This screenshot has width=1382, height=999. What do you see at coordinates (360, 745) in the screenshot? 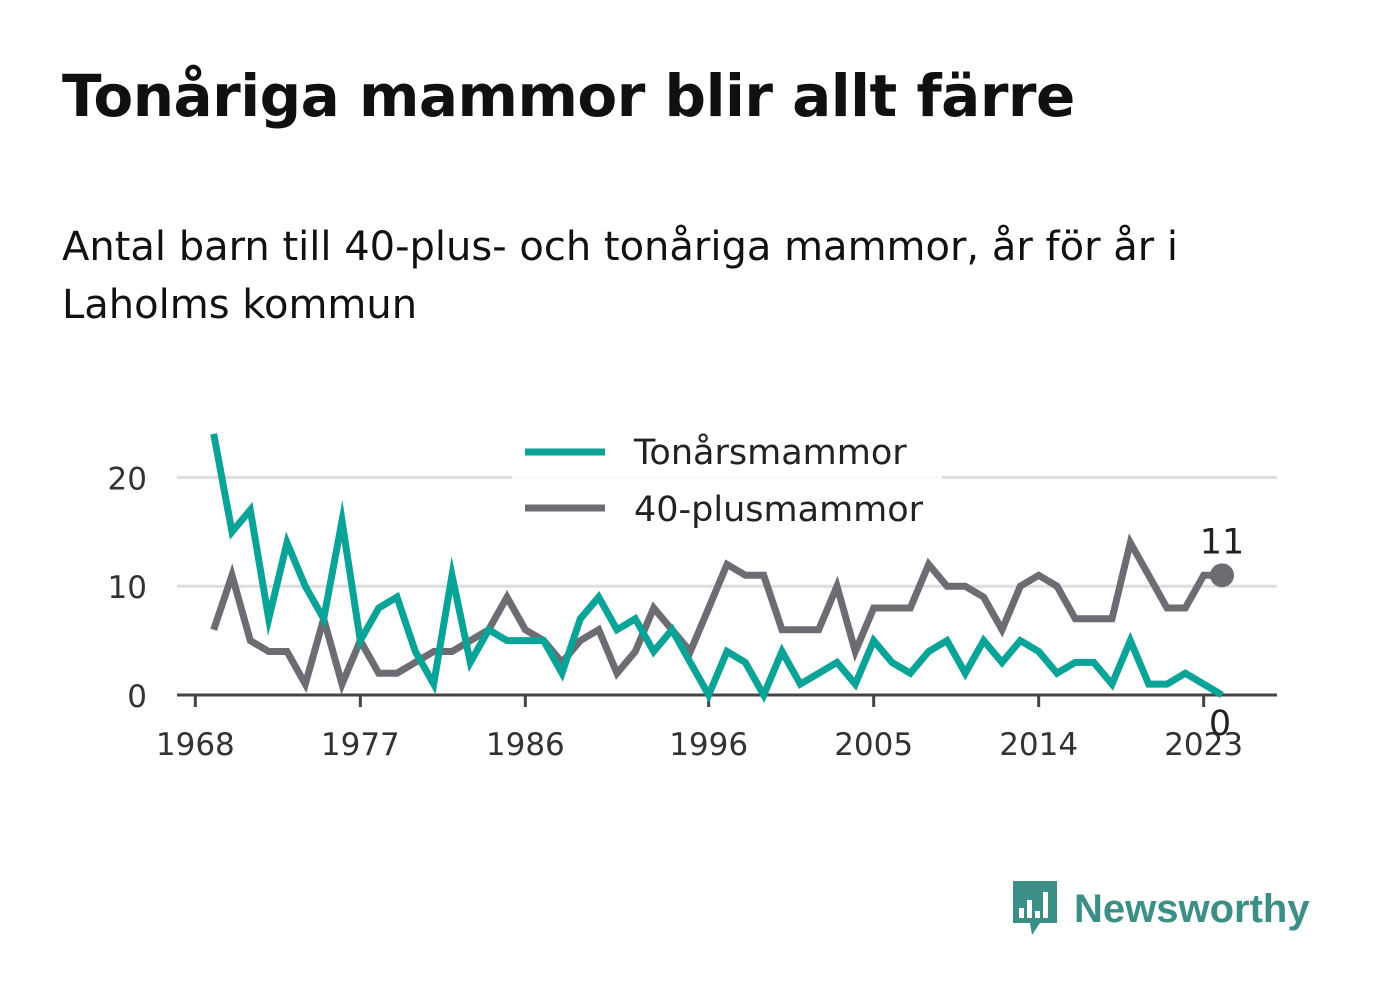
I see `x-tick-label: 1977` at bounding box center [360, 745].